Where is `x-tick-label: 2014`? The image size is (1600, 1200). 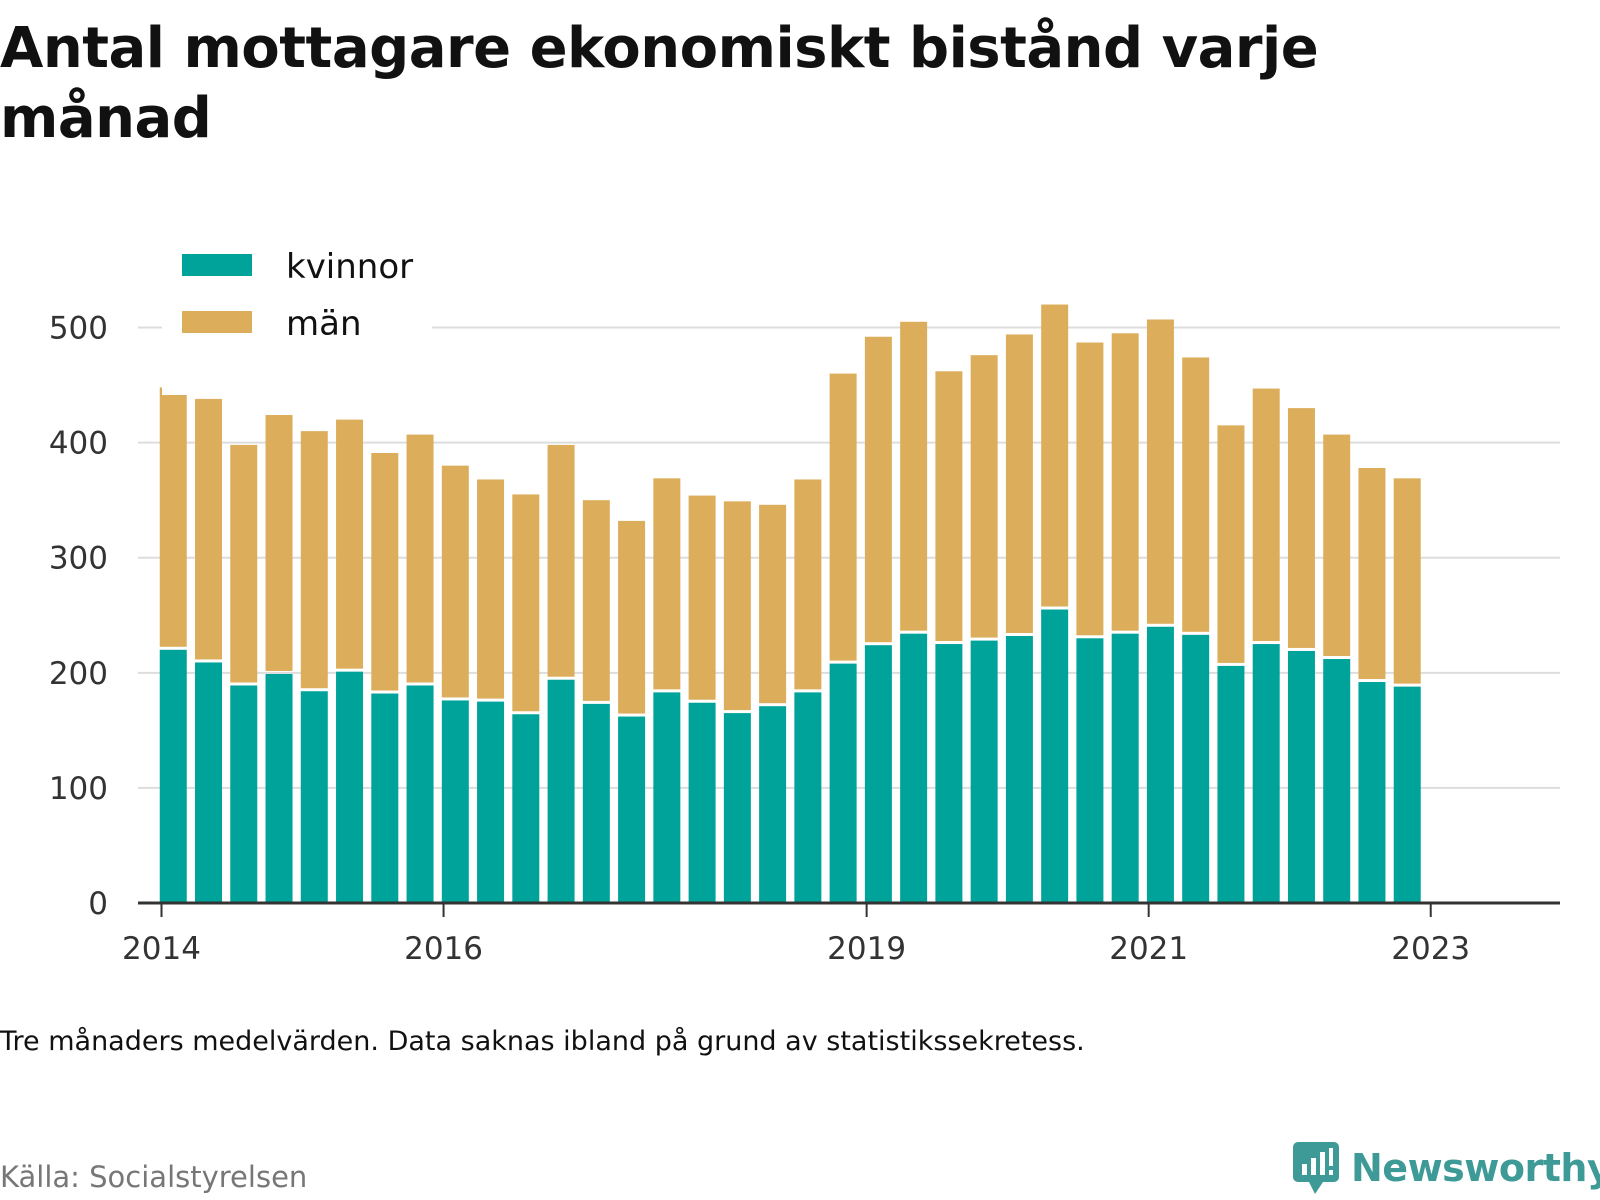 x-tick-label: 2014 is located at coordinates (161, 949).